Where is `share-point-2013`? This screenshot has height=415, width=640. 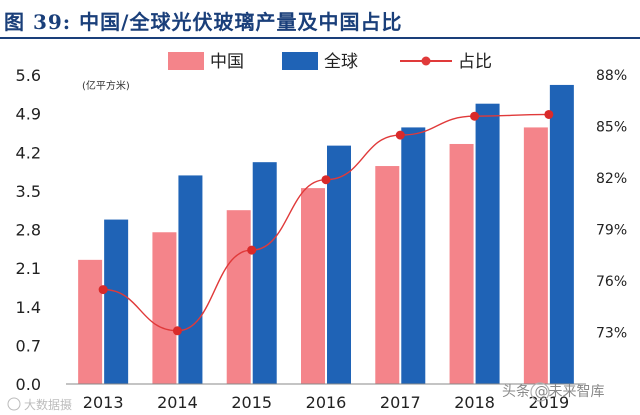 share-point-2013 is located at coordinates (103, 290).